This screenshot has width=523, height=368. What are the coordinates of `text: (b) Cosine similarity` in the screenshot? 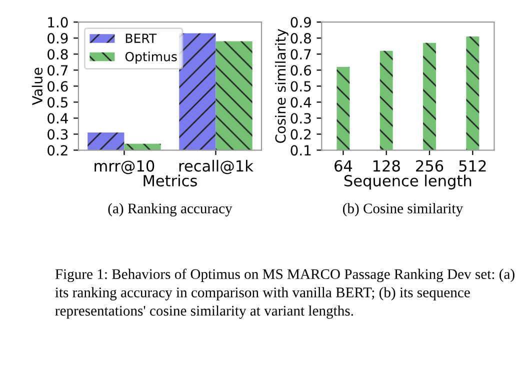 It's located at (403, 209).